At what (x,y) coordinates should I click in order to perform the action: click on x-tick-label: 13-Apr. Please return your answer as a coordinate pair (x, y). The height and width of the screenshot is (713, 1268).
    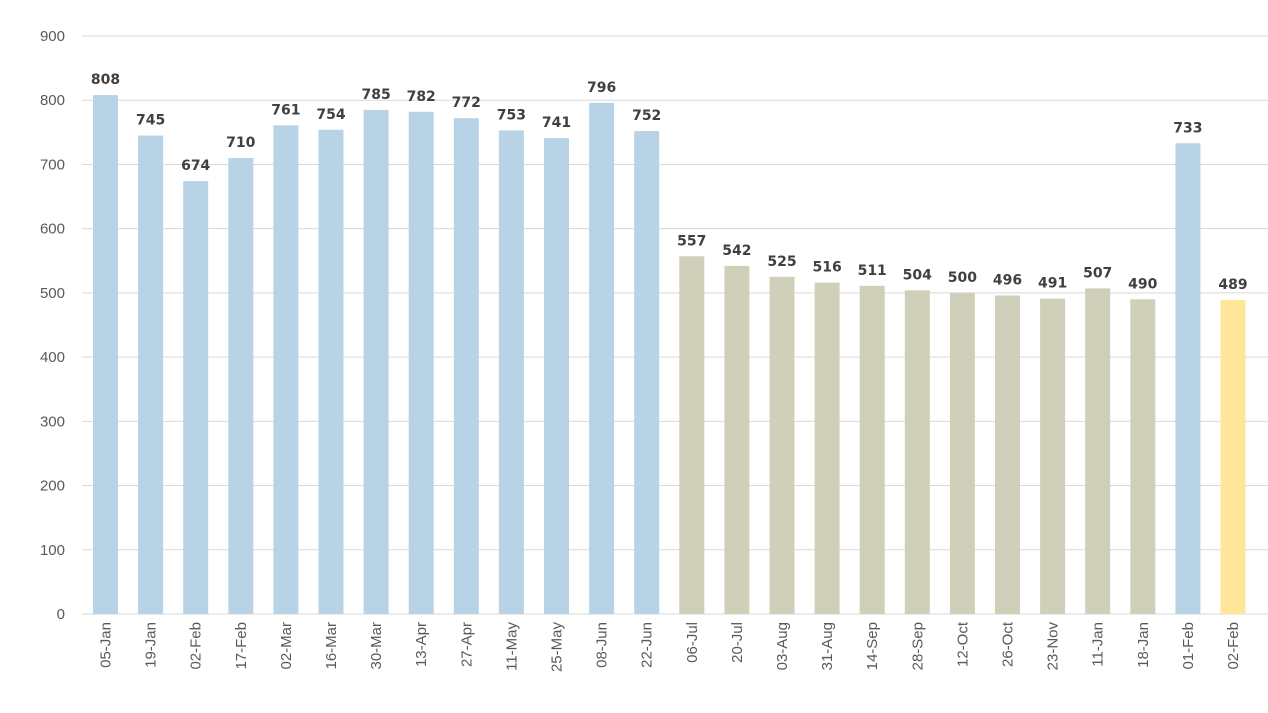
    Looking at the image, I should click on (421, 644).